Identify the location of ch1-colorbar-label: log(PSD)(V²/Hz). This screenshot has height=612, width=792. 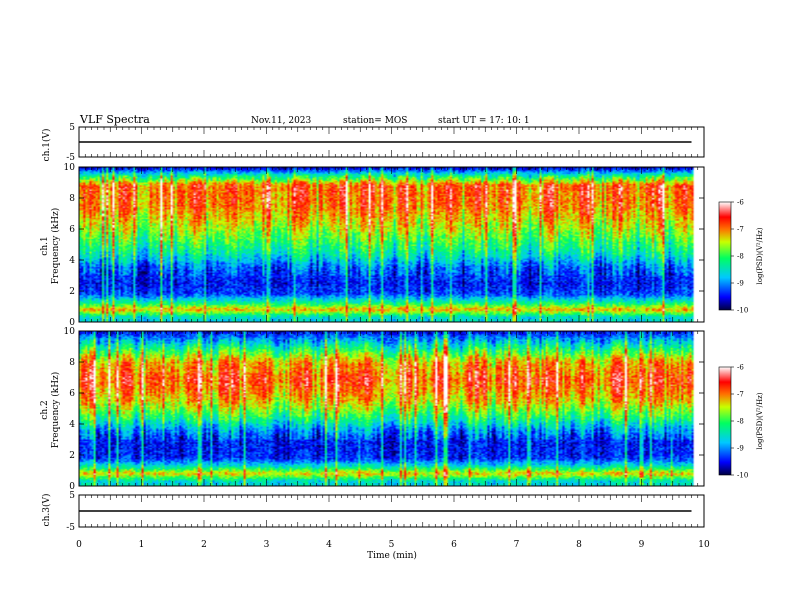
(760, 255).